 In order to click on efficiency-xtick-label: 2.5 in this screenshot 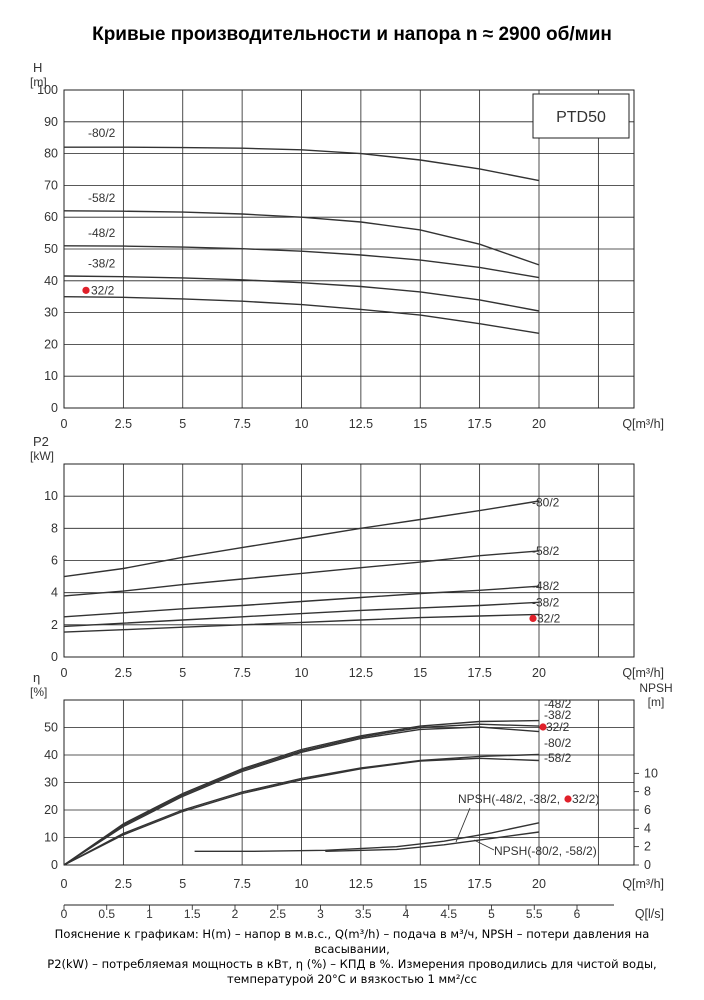, I will do `click(123, 884)`.